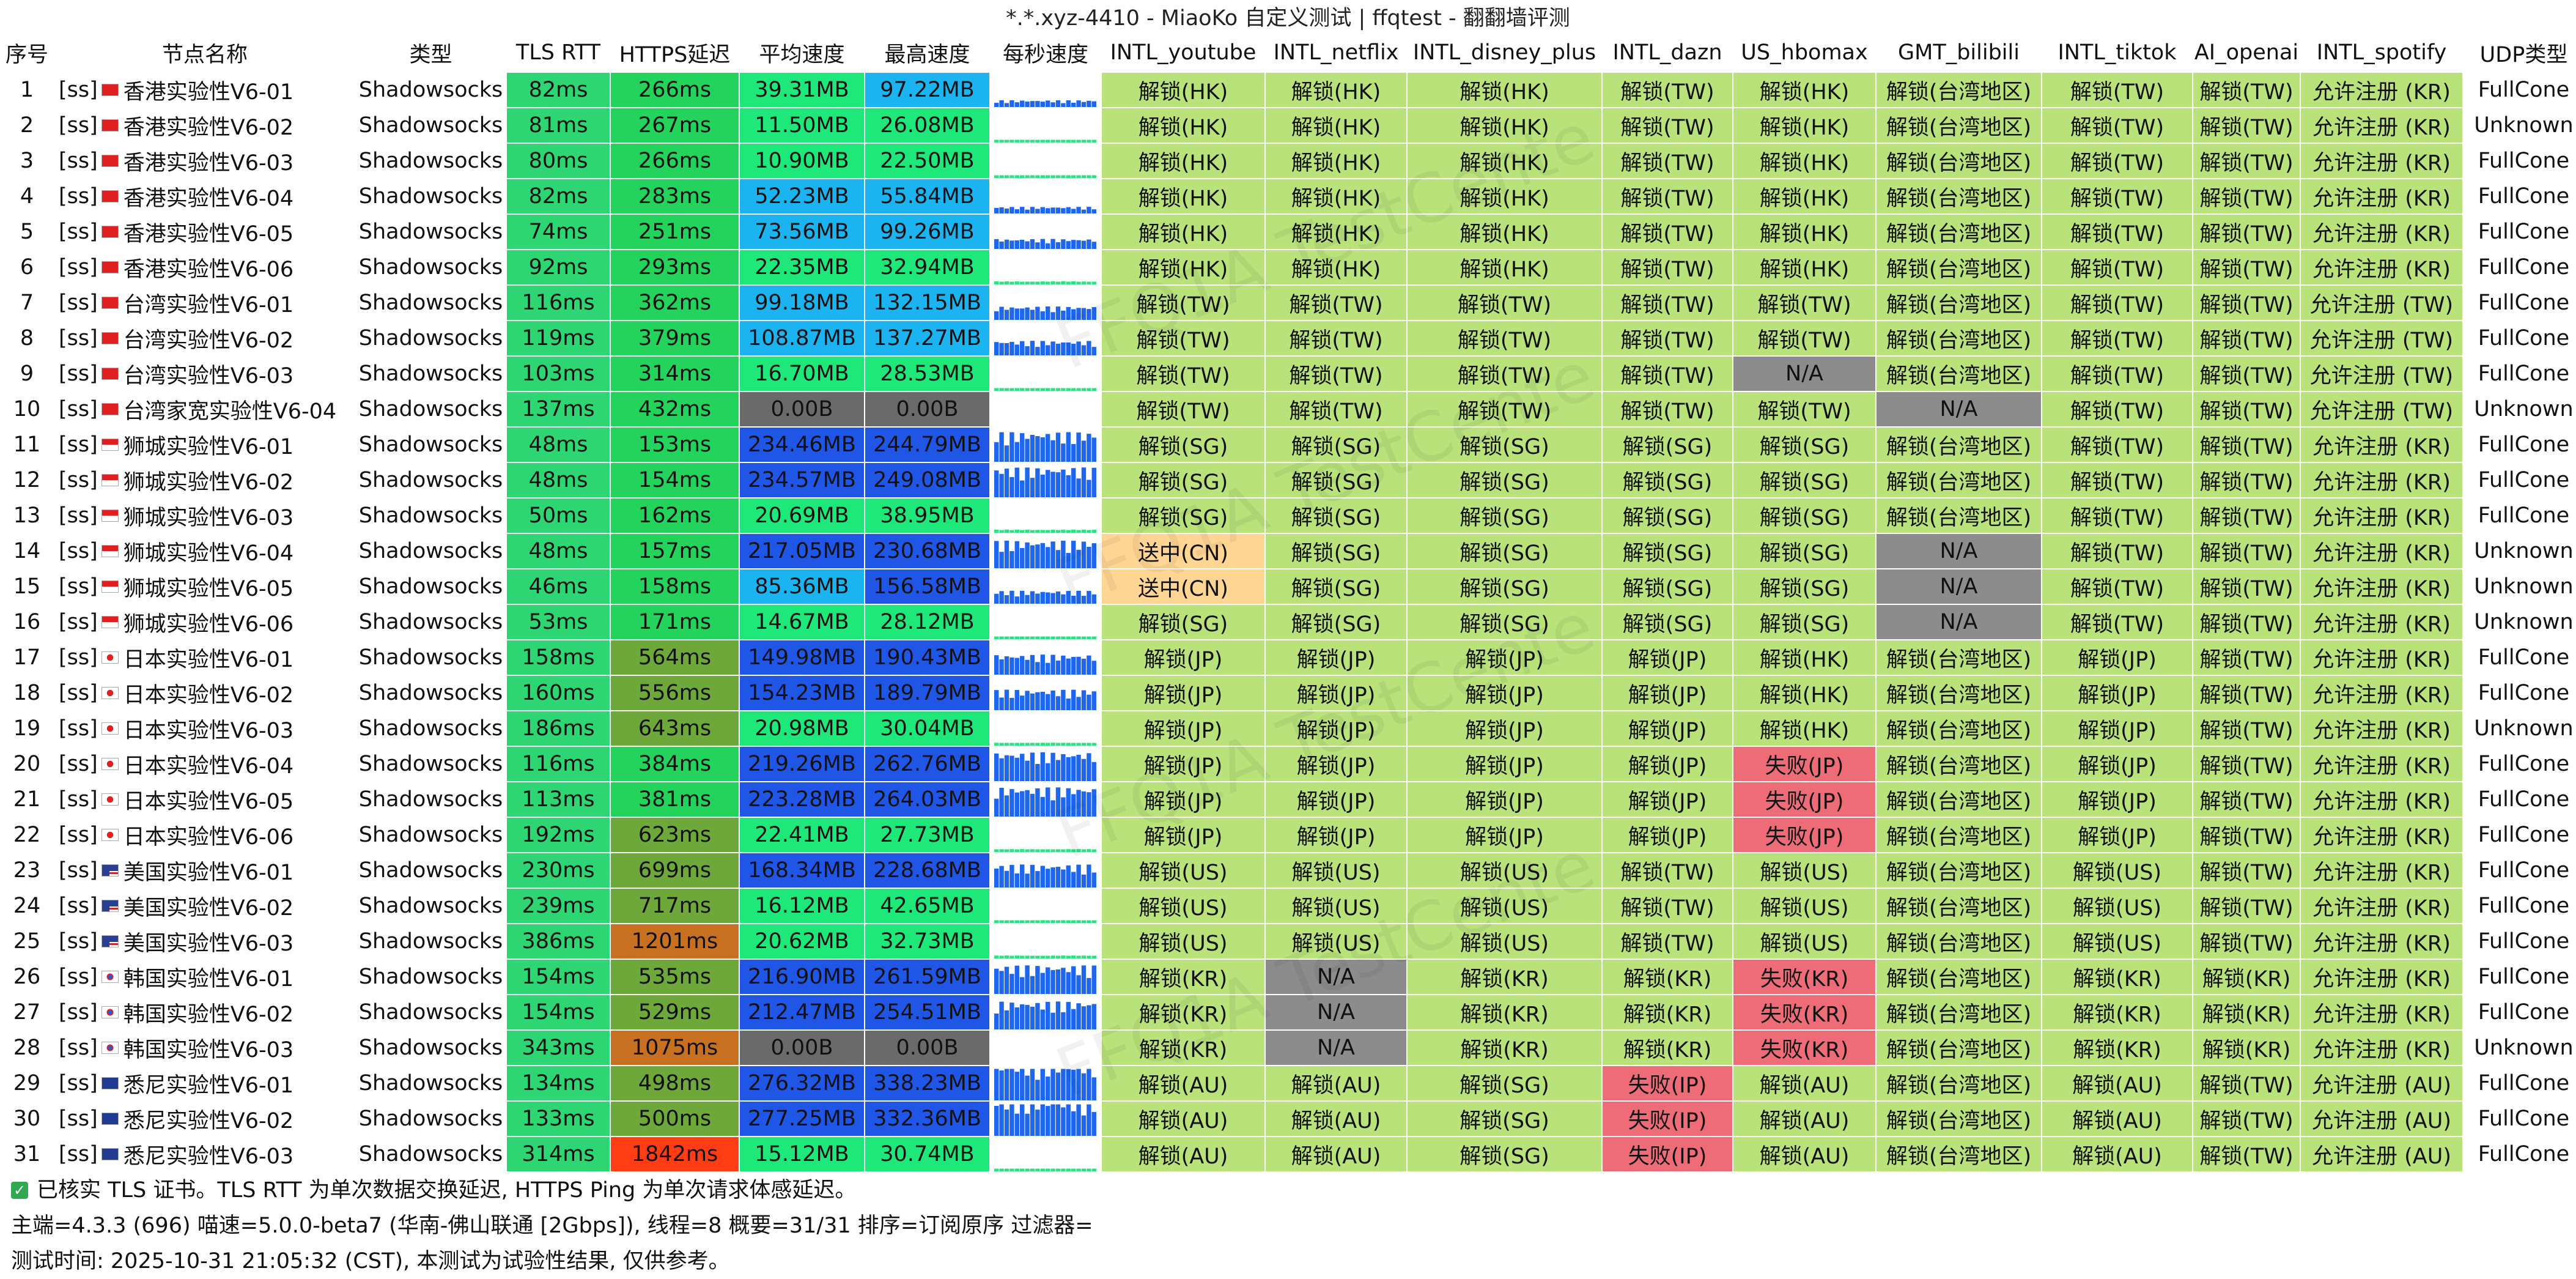 This screenshot has height=1279, width=2576. What do you see at coordinates (802, 800) in the screenshot?
I see `avg-speed-cell: 223.28MB` at bounding box center [802, 800].